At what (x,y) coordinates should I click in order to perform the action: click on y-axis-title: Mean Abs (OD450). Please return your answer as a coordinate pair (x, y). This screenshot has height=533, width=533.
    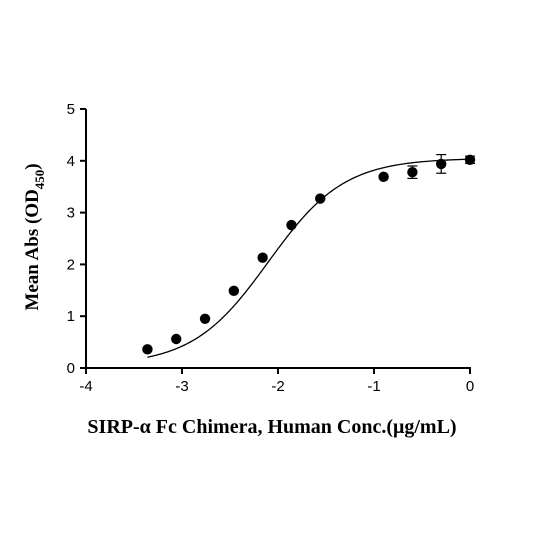
    Looking at the image, I should click on (34, 236).